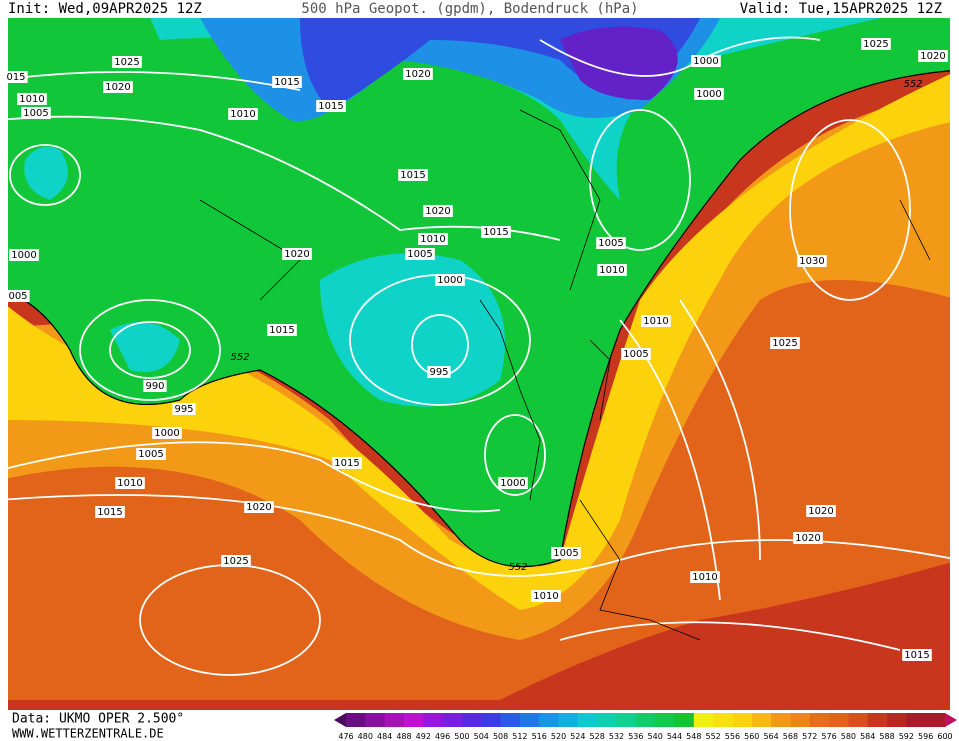  I want to click on scale-label: 540, so click(655, 736).